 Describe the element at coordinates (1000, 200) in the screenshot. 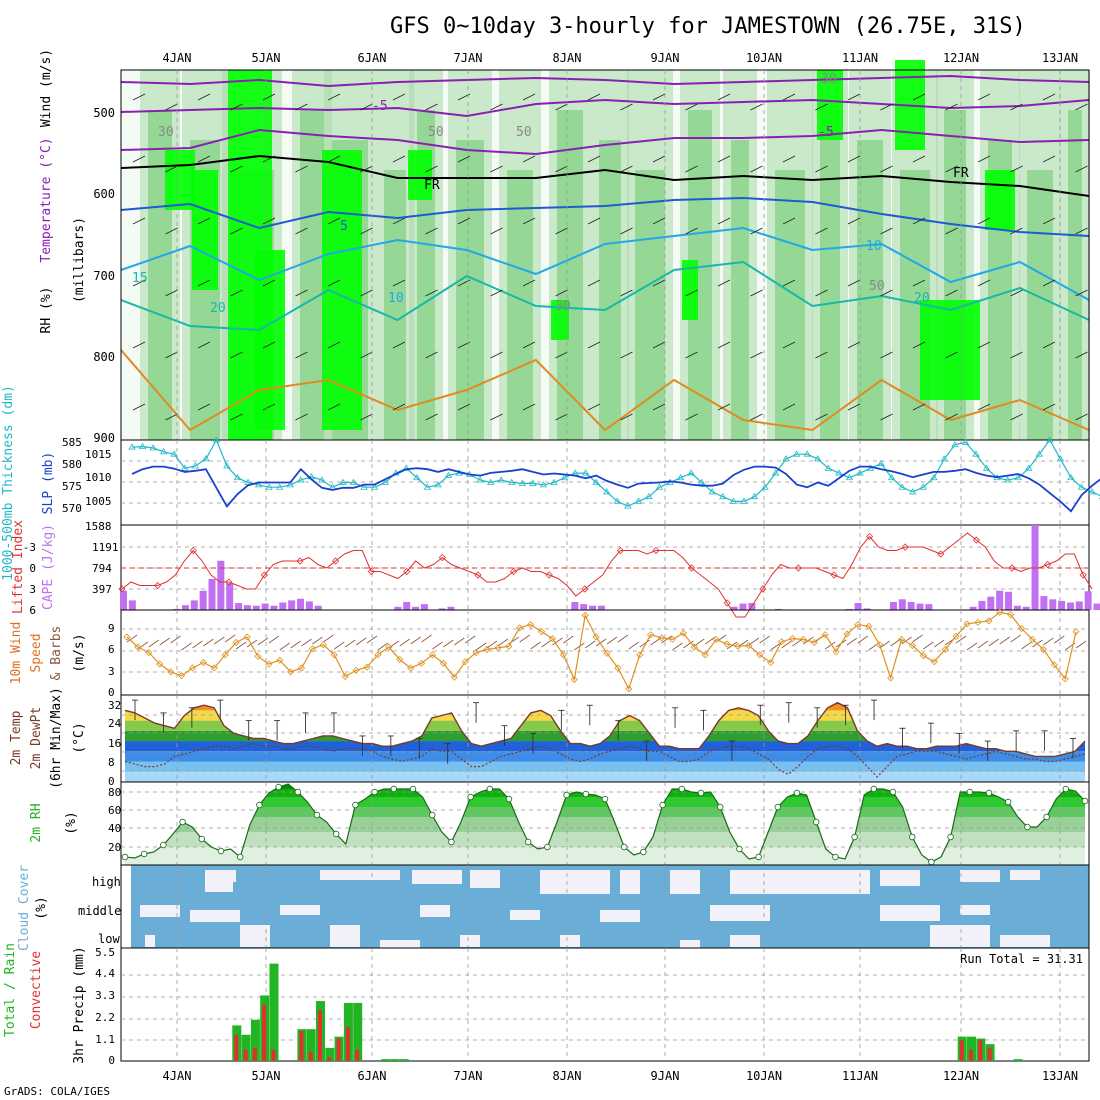

I see `rh-high-patch` at that location.